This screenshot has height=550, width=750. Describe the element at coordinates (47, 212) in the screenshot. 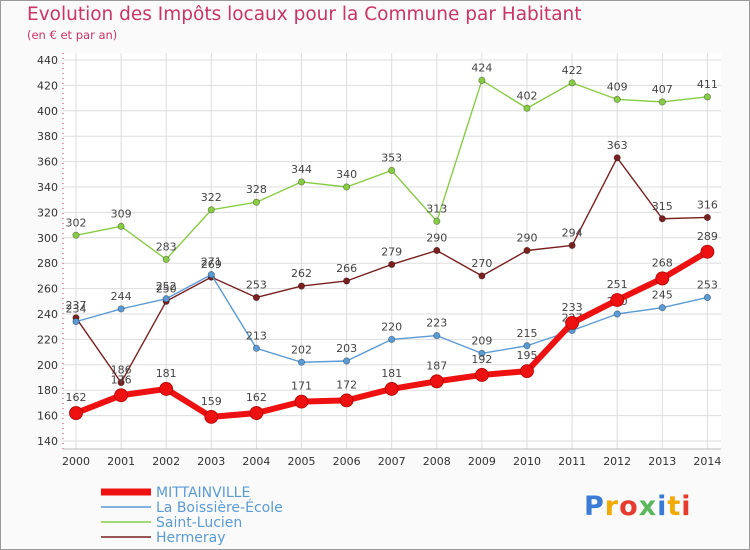

I see `y-tick-label: 320` at that location.